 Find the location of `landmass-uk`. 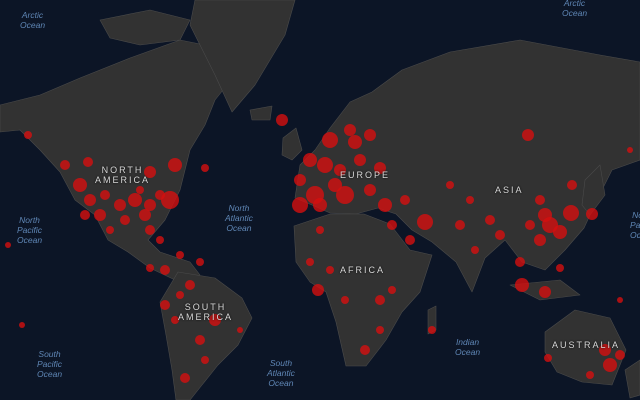

landmass-uk is located at coordinates (292, 144).